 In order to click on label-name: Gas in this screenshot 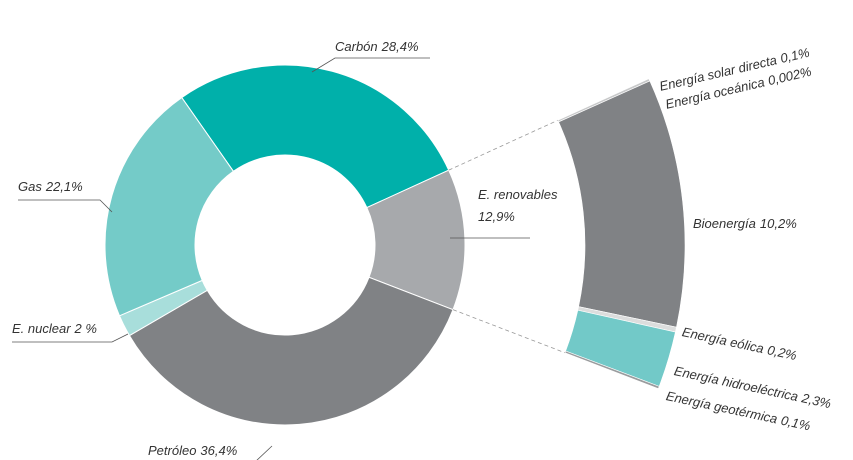, I will do `click(30, 186)`.